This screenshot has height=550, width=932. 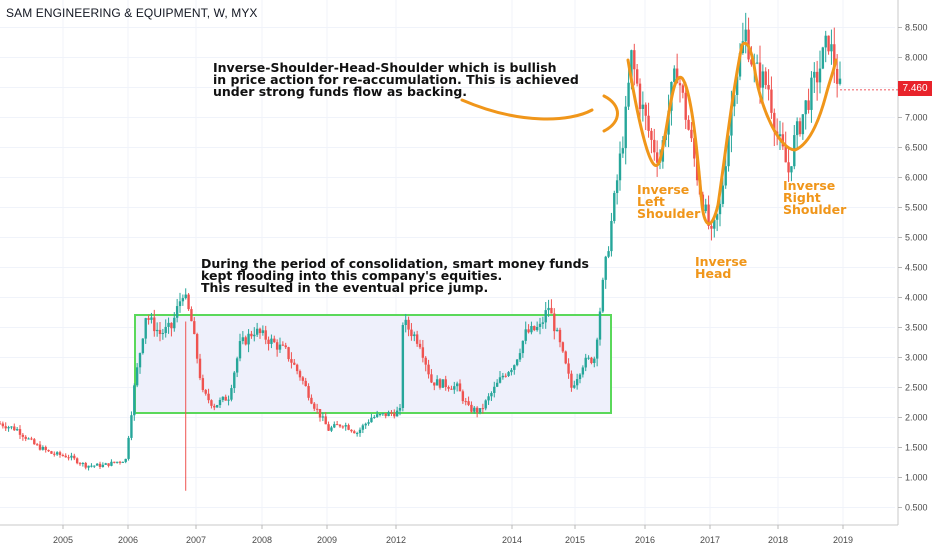 What do you see at coordinates (916, 28) in the screenshot?
I see `y-tick-label: 8.500` at bounding box center [916, 28].